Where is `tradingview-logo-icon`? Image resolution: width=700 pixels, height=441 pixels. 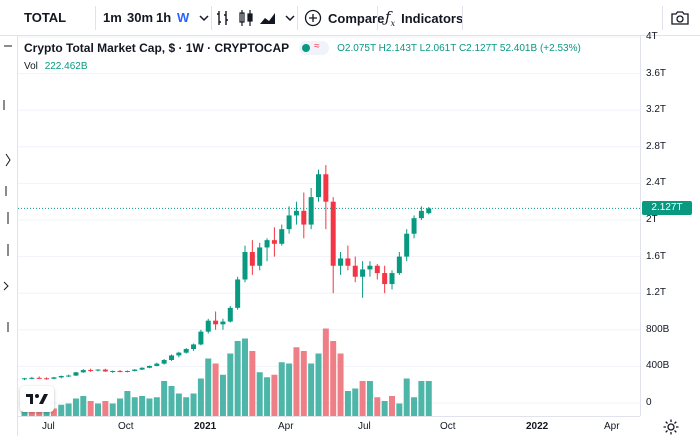
tradingview-logo-icon is located at coordinates (37, 399).